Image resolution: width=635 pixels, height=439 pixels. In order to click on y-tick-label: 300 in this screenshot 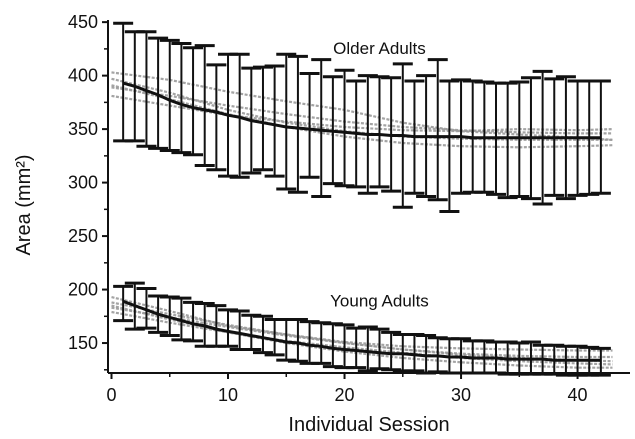, I will do `click(83, 183)`.